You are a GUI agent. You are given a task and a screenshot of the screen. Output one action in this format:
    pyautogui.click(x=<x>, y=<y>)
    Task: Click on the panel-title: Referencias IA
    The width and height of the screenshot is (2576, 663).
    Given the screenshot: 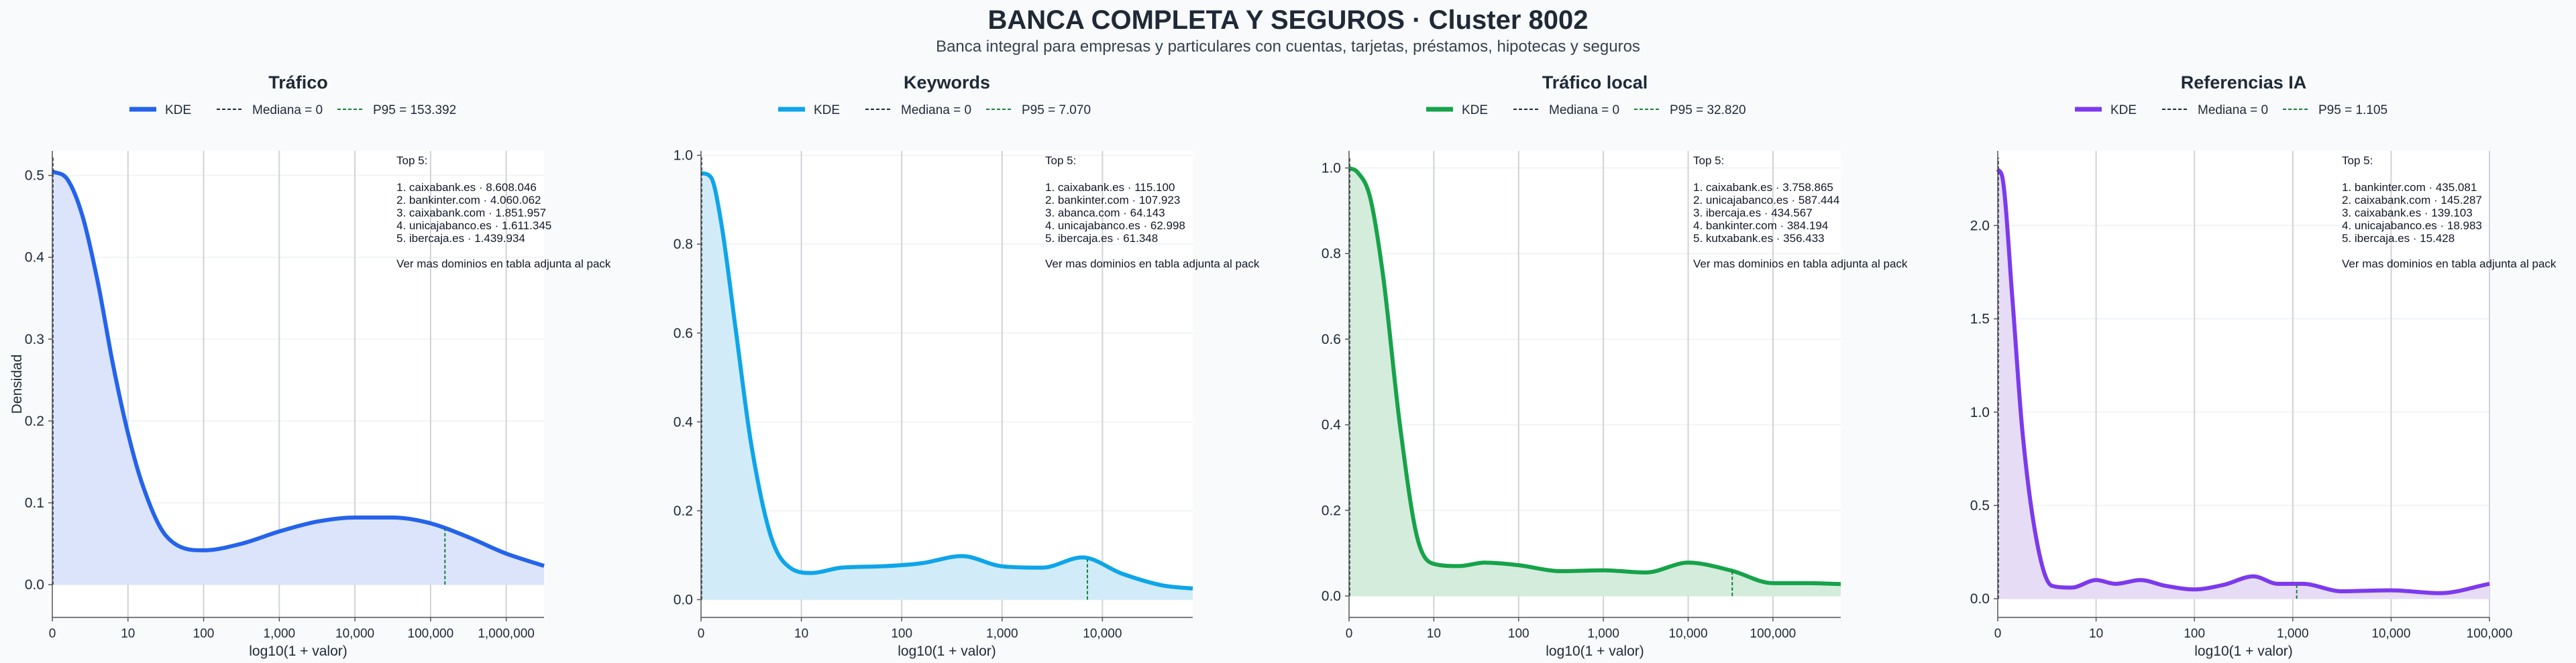 What is the action you would take?
    pyautogui.click(x=2244, y=82)
    